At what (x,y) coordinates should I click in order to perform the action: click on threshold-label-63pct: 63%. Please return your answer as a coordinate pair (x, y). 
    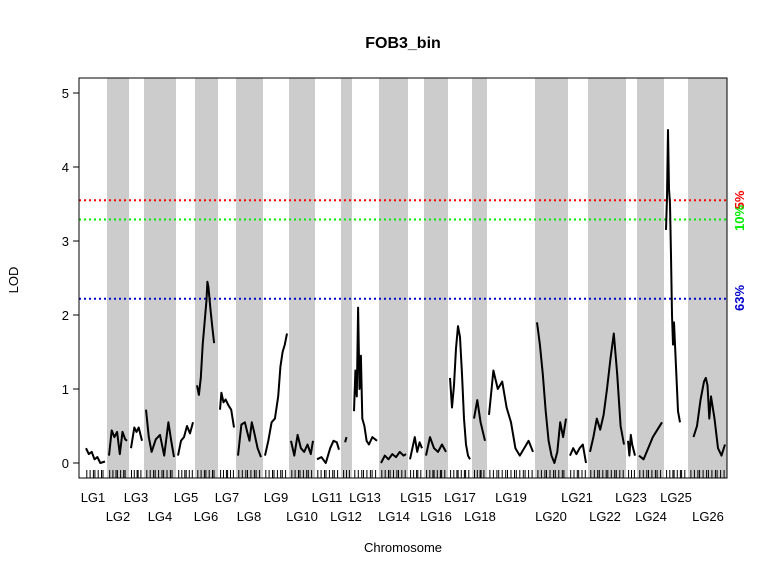
    Looking at the image, I should click on (739, 298).